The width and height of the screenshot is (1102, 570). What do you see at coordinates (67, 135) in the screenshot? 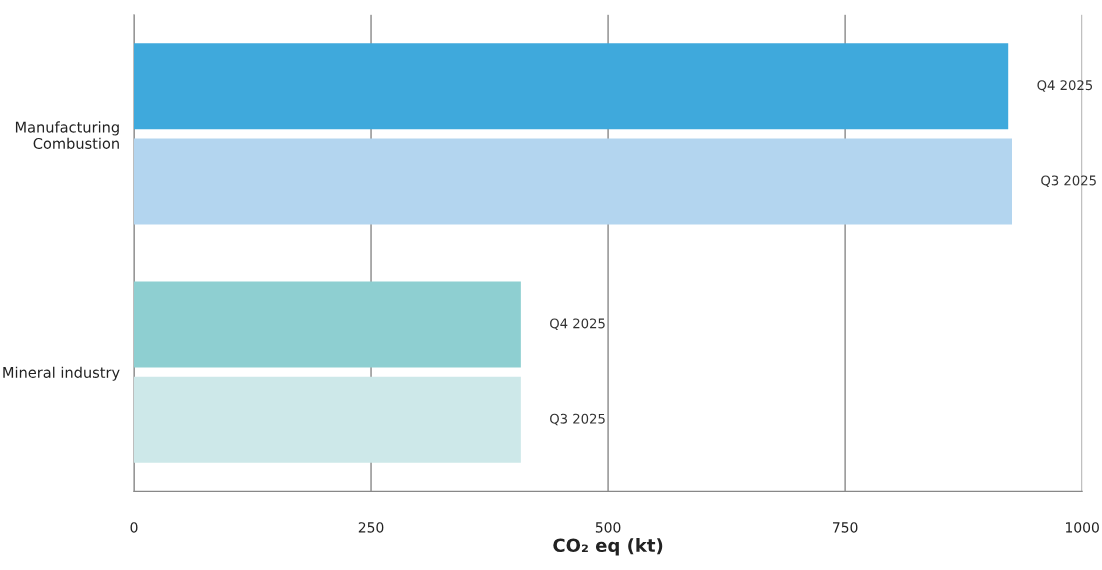
I see `y-tick-label: Manufacturing Combustion` at bounding box center [67, 135].